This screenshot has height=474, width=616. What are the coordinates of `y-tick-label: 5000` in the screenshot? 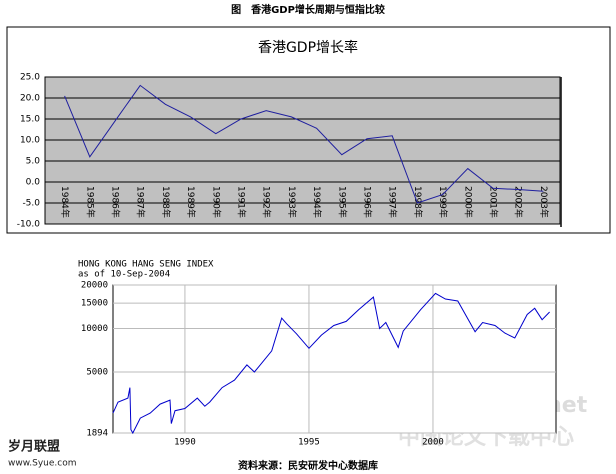 It's located at (97, 373).